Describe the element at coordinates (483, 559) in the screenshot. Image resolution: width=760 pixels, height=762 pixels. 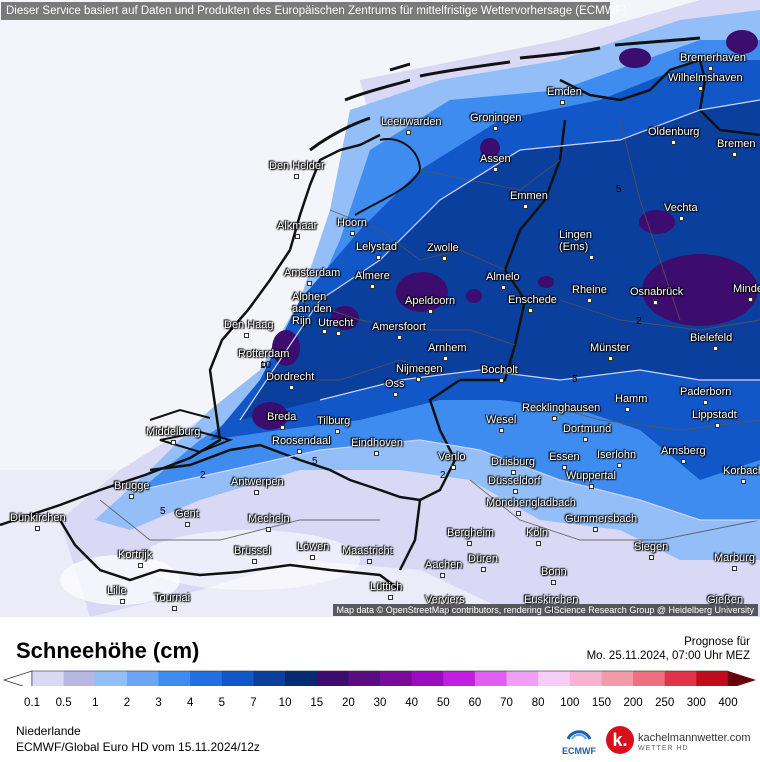
I see `city-label: Düren` at that location.